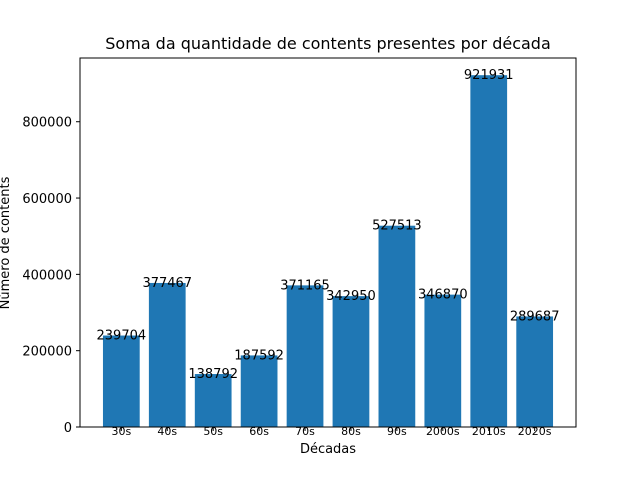  What do you see at coordinates (535, 371) in the screenshot?
I see `bar-2020s` at bounding box center [535, 371].